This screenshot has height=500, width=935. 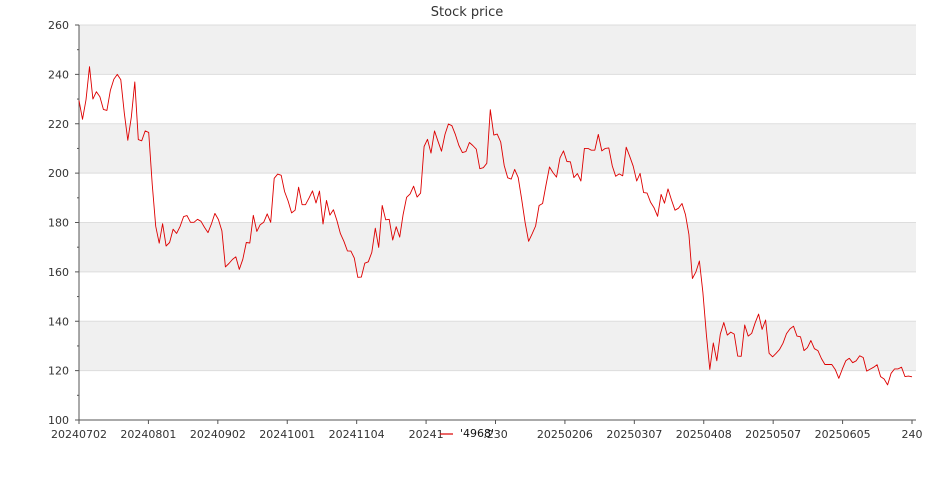 I want to click on y-tick-label: 100, so click(x=58, y=420).